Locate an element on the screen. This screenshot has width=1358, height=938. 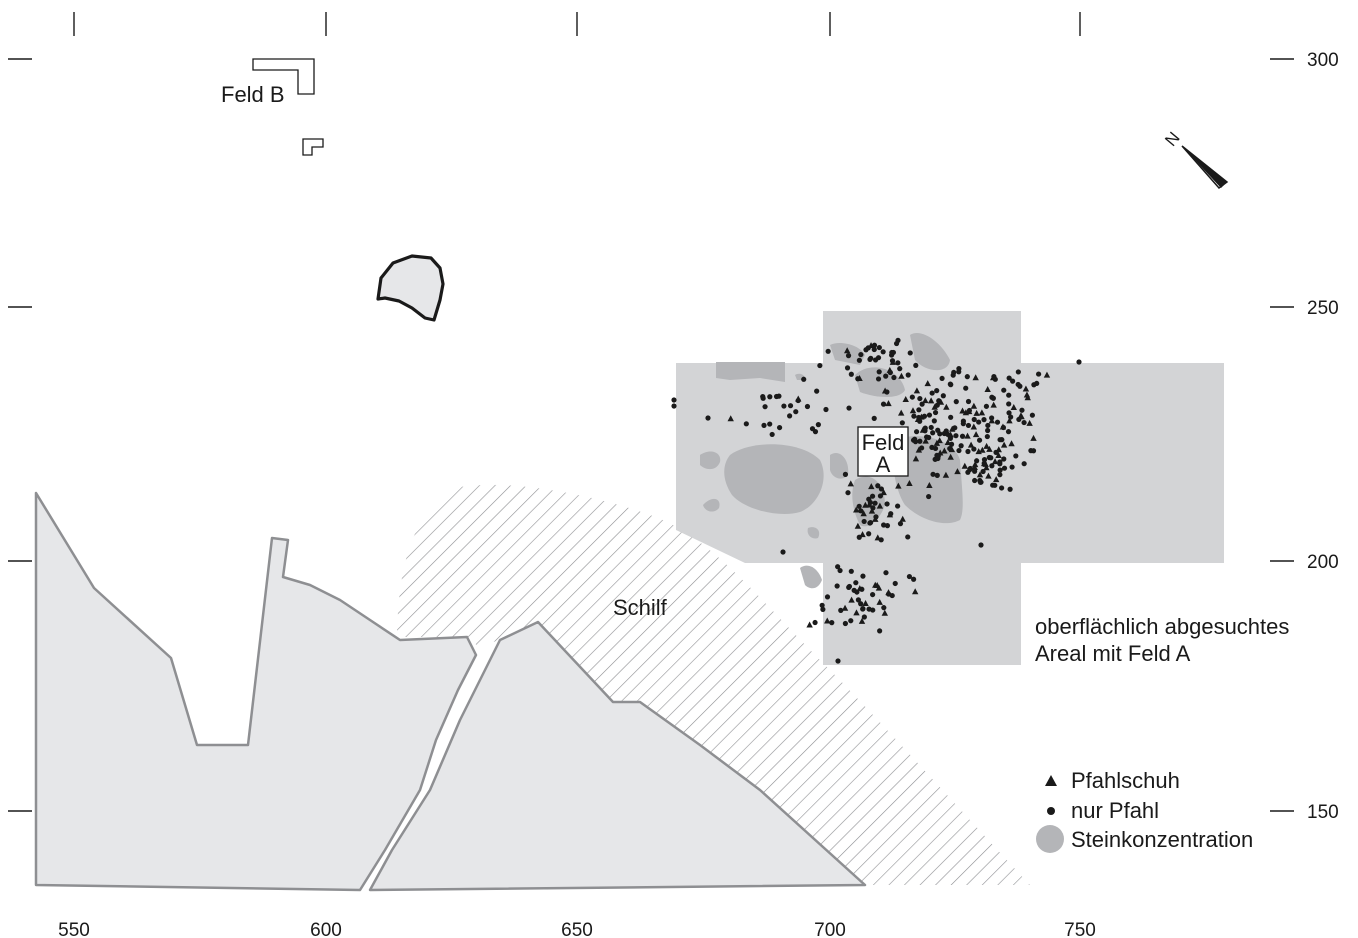
y-tick-label: 150 is located at coordinates (1323, 812).